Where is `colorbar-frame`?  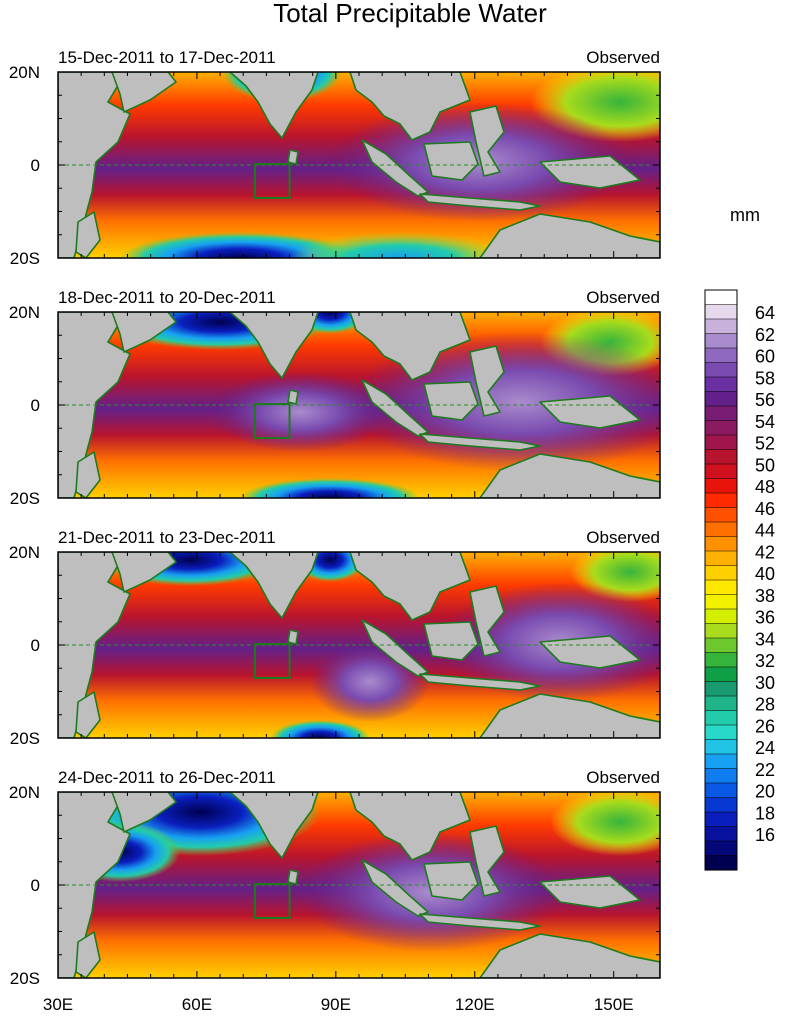
colorbar-frame is located at coordinates (721, 580).